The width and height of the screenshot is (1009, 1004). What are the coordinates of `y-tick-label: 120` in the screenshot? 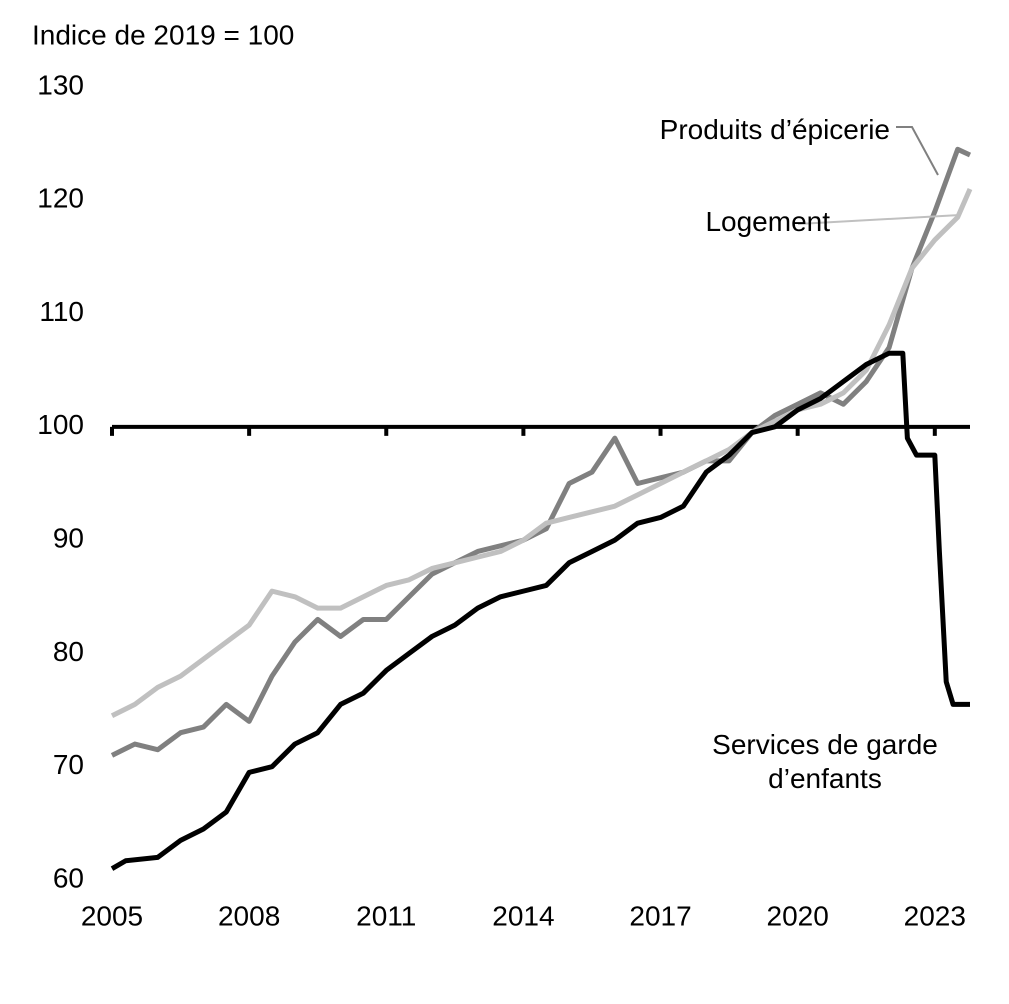 It's located at (60, 198).